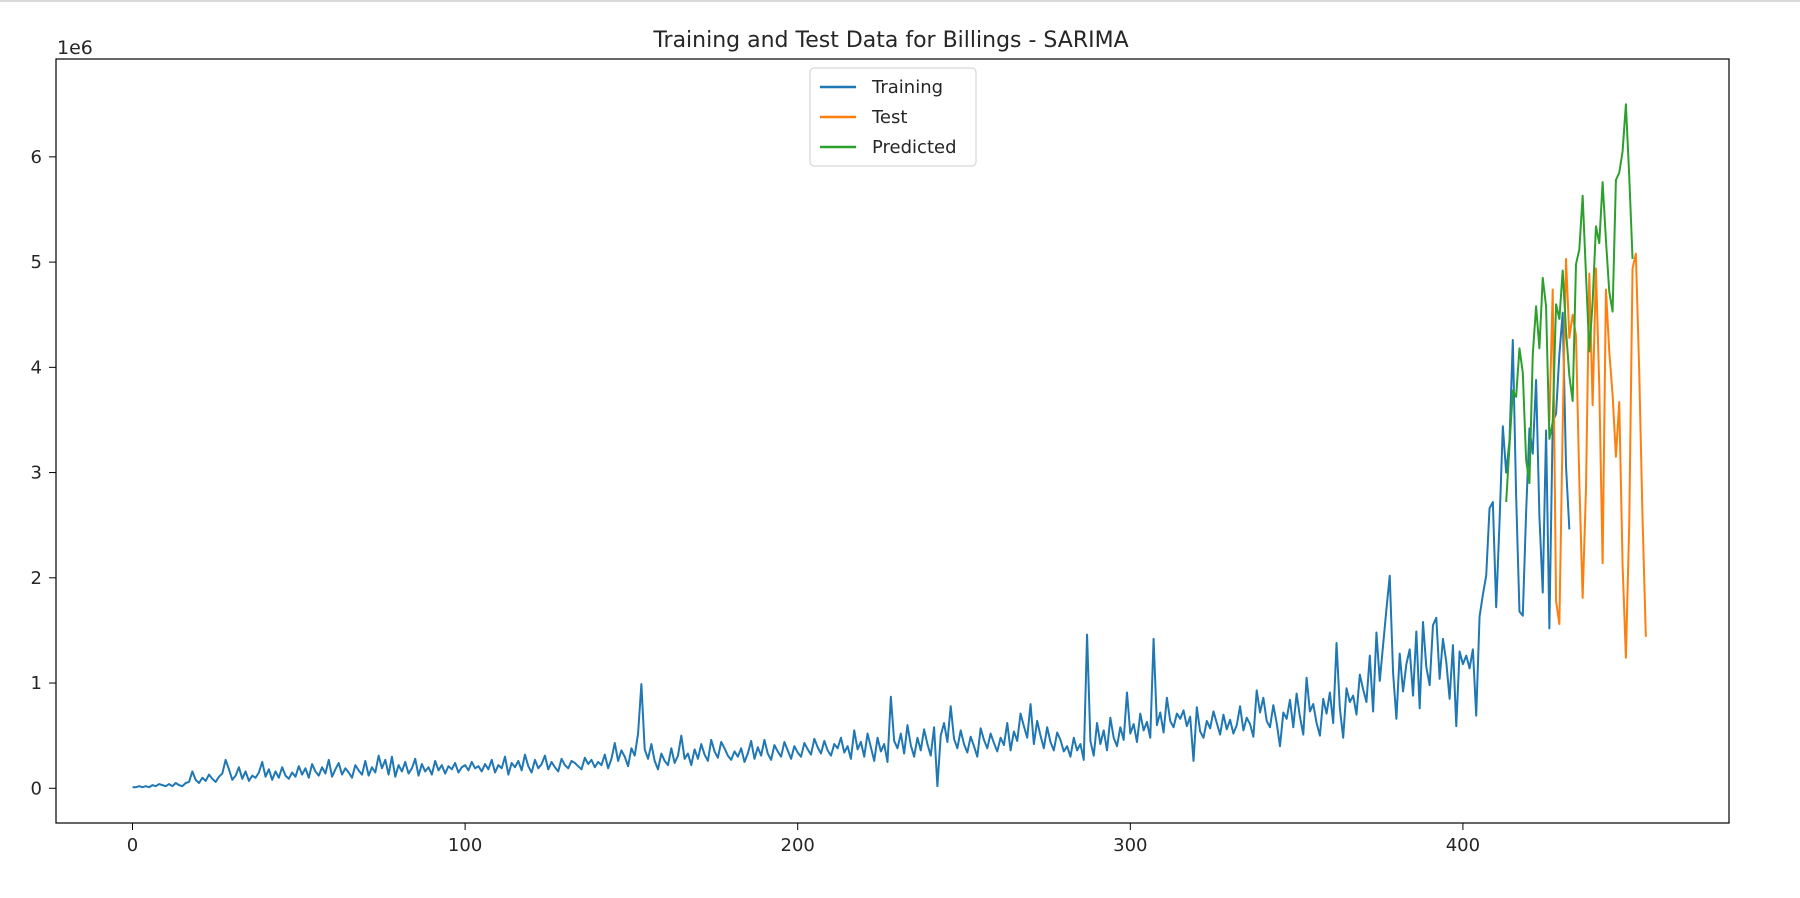  Describe the element at coordinates (36, 578) in the screenshot. I see `y-tick-label: 2` at that location.